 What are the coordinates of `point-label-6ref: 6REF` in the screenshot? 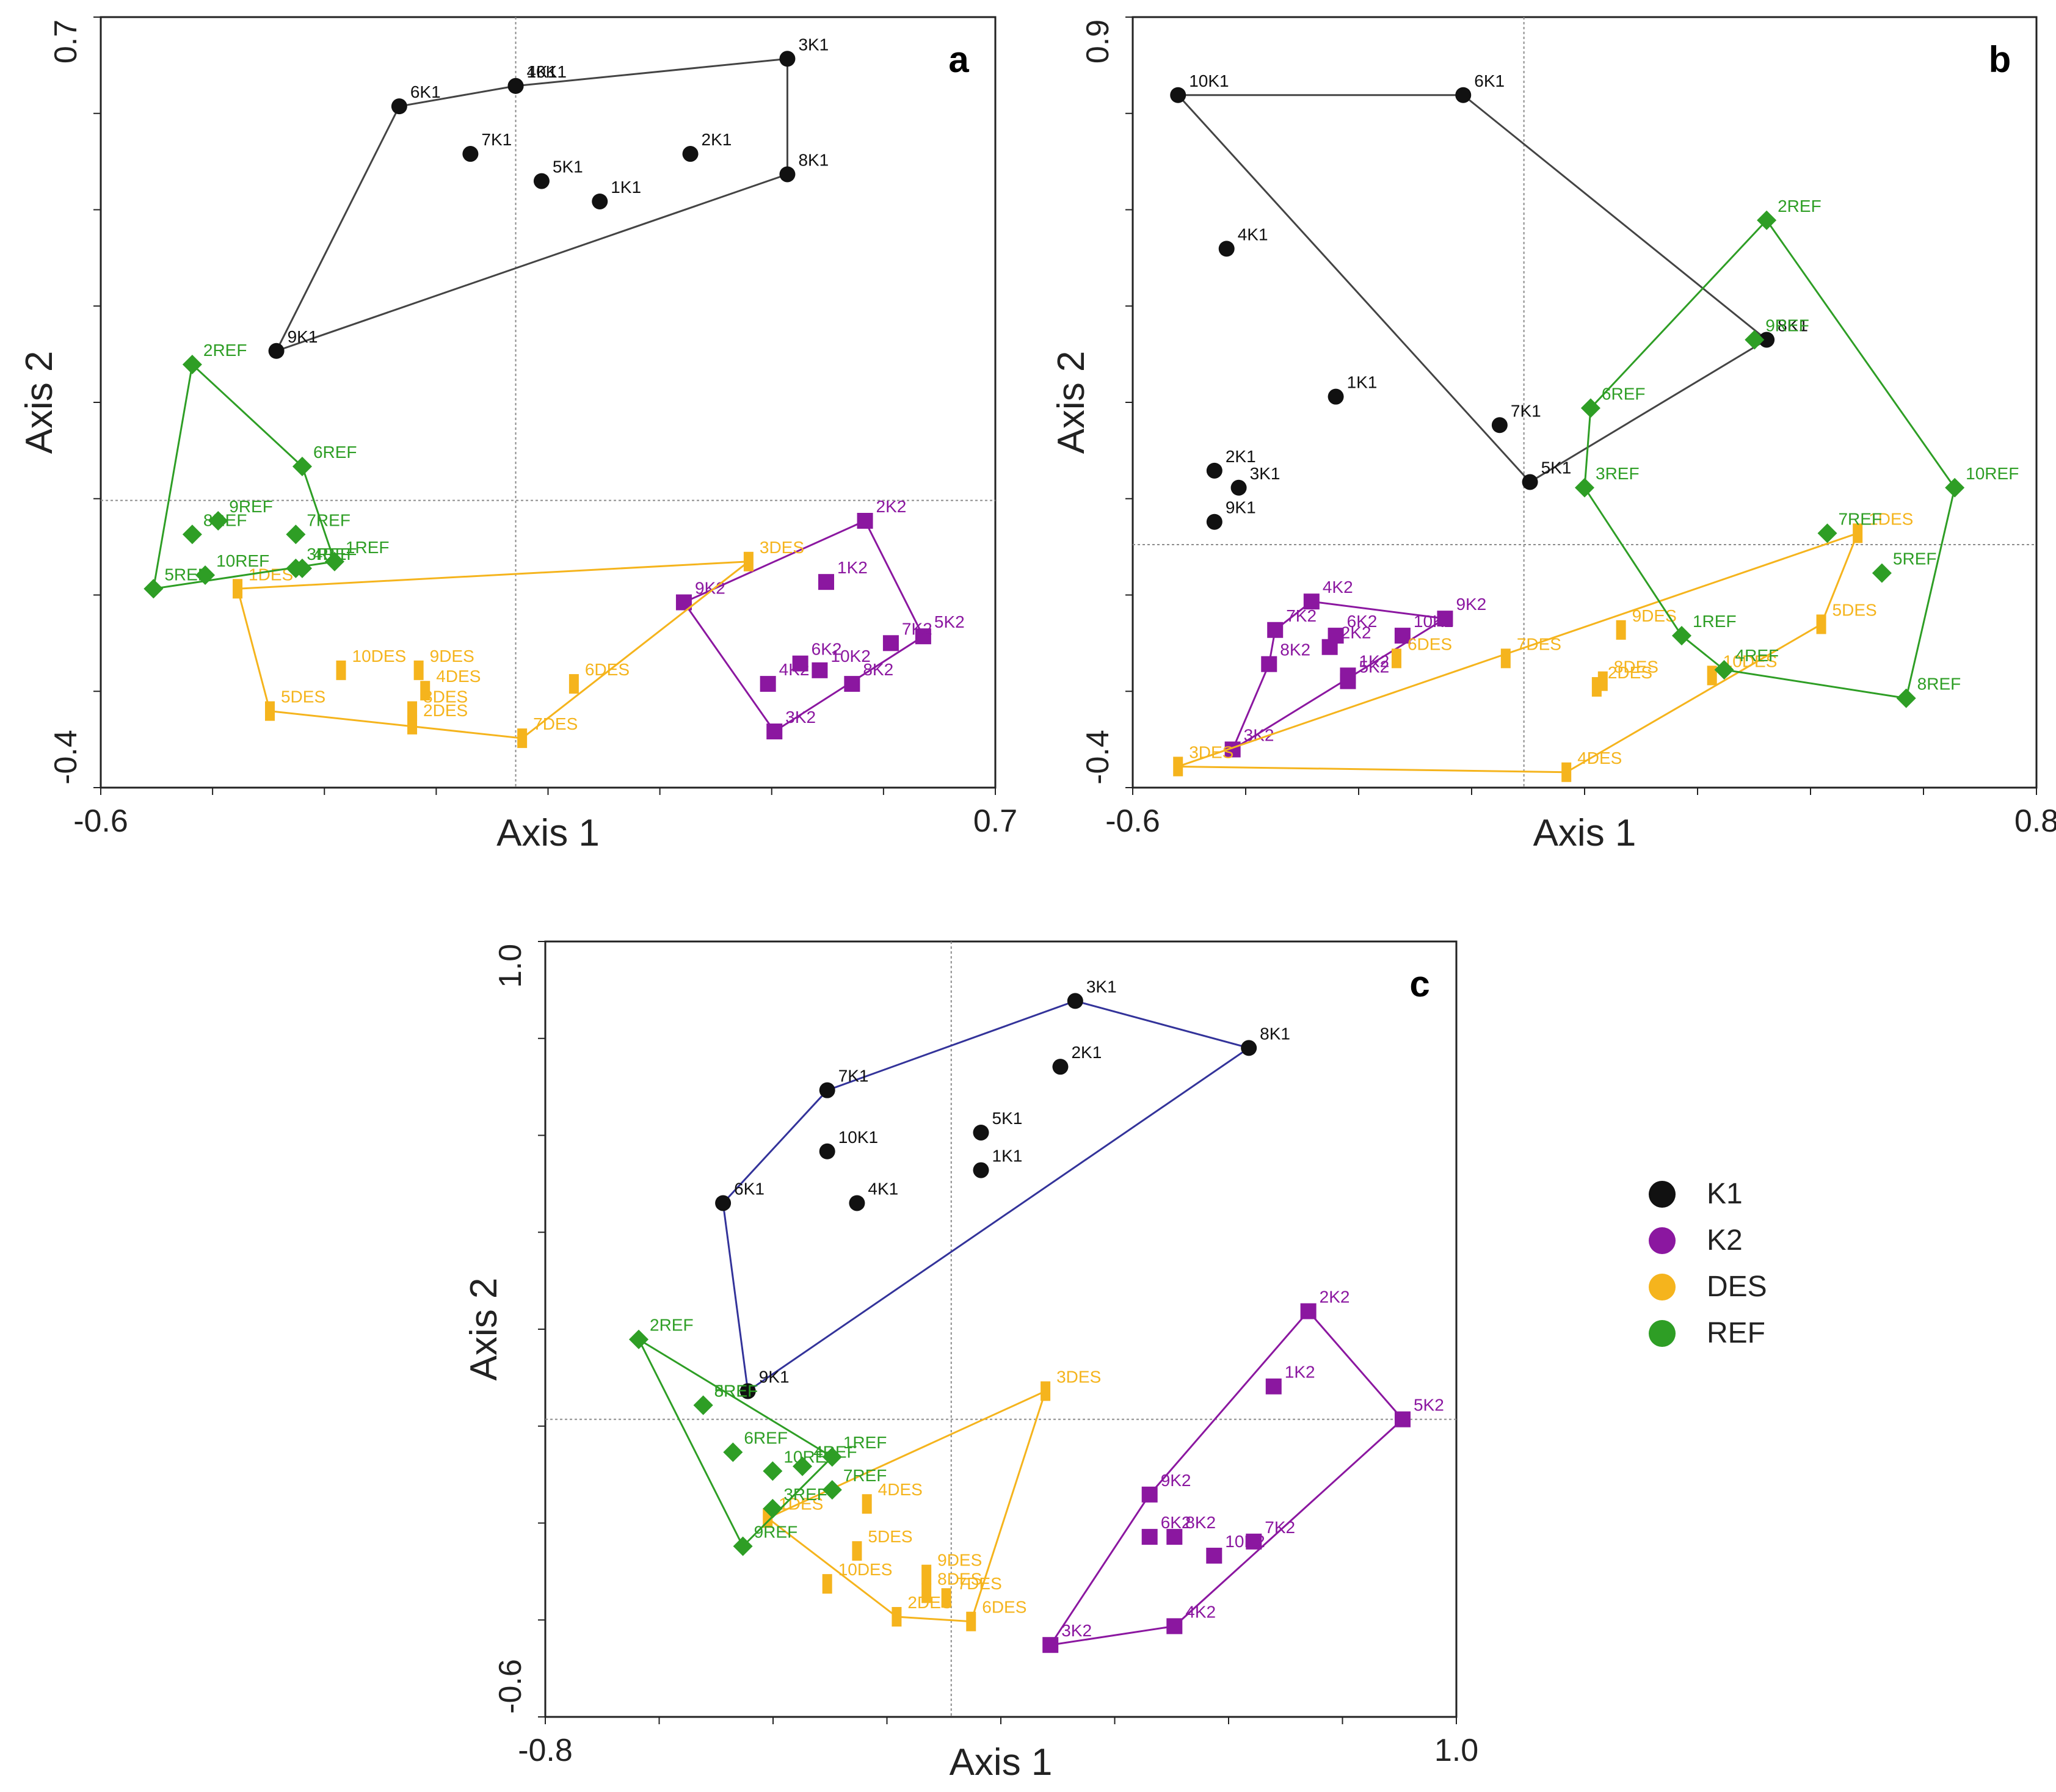 It's located at (335, 453).